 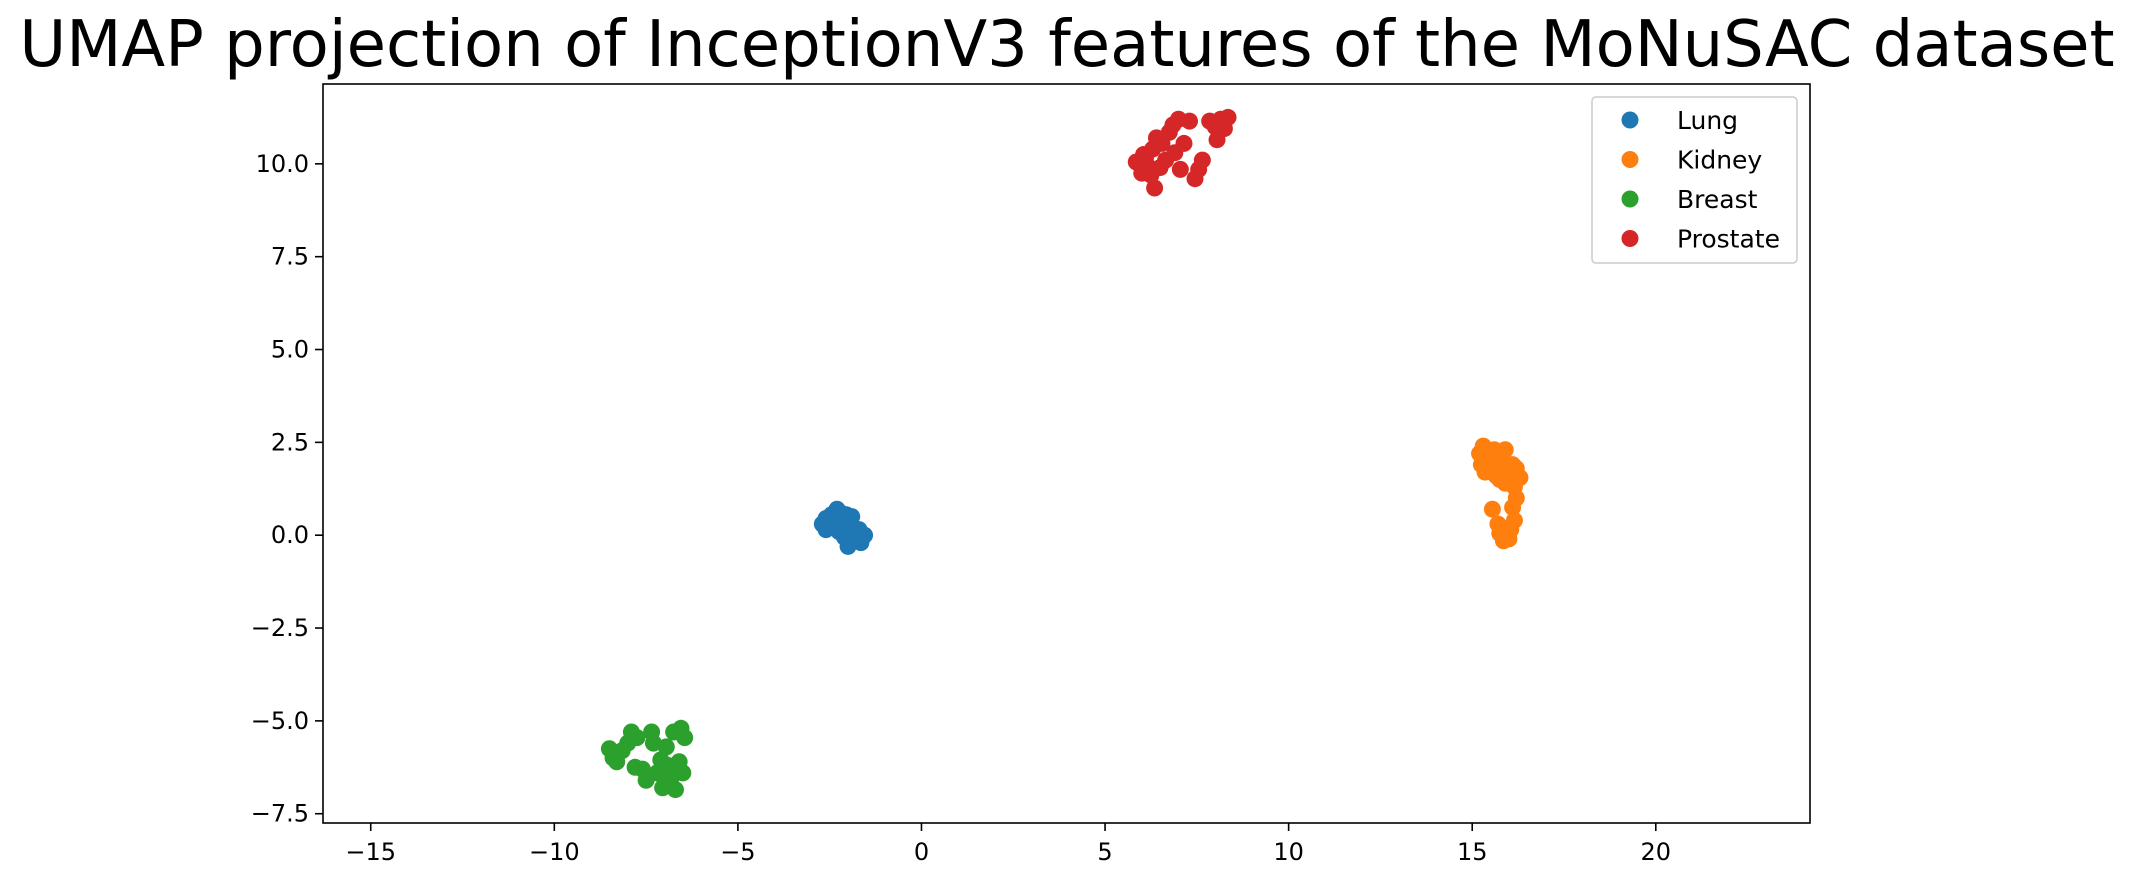 What do you see at coordinates (1630, 199) in the screenshot?
I see `legend-marker-breast` at bounding box center [1630, 199].